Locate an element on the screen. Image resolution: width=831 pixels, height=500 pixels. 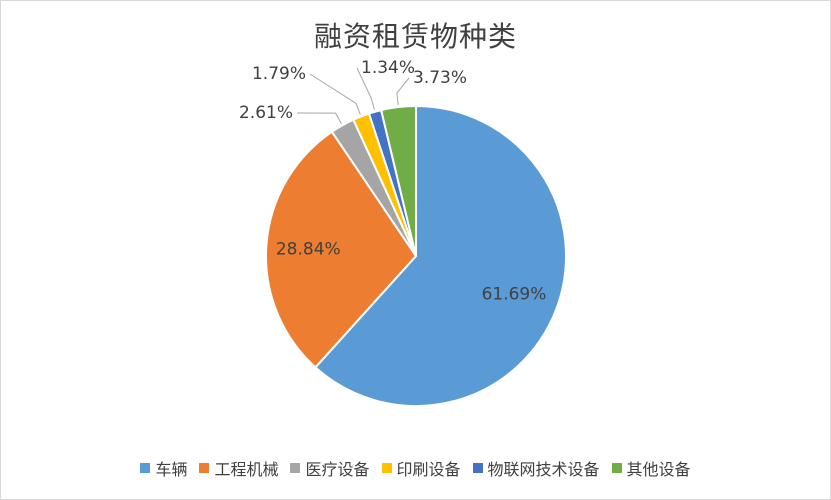
legend-item-1: 工程机械 is located at coordinates (238, 468).